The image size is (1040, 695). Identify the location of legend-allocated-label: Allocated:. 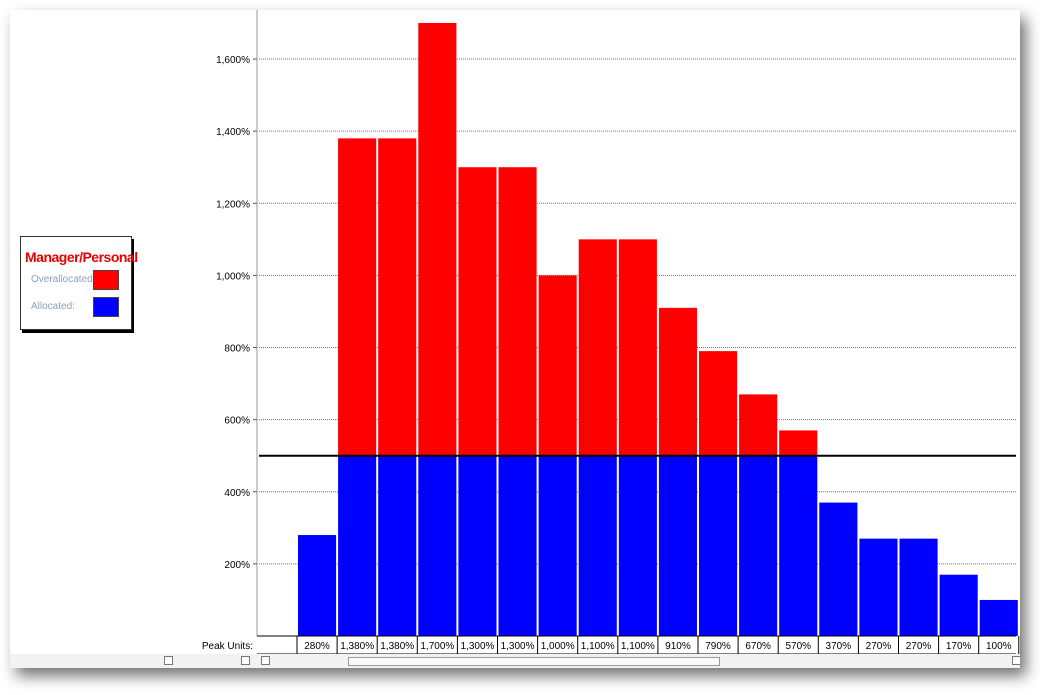
(53, 306).